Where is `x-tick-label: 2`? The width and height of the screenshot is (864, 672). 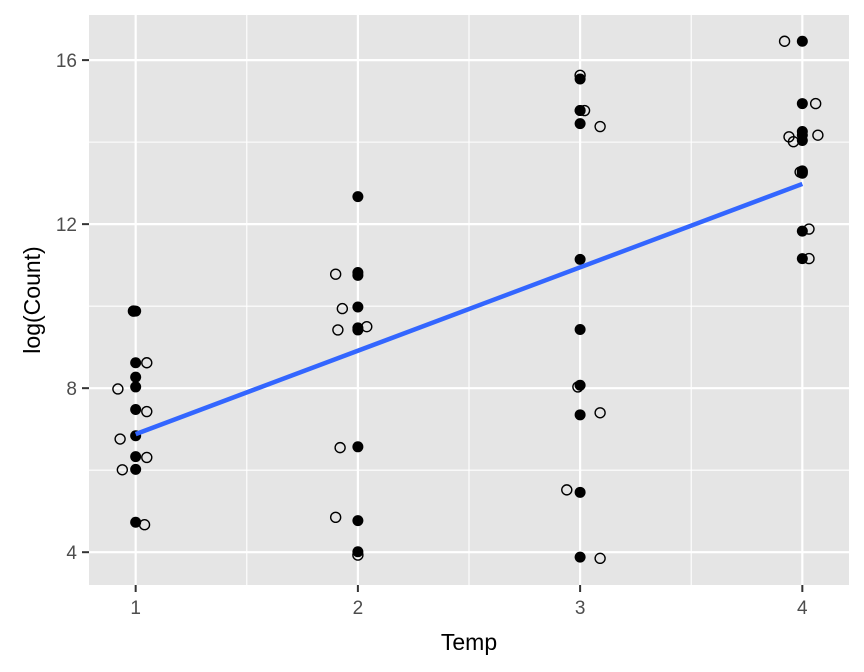
x-tick-label: 2 is located at coordinates (358, 608).